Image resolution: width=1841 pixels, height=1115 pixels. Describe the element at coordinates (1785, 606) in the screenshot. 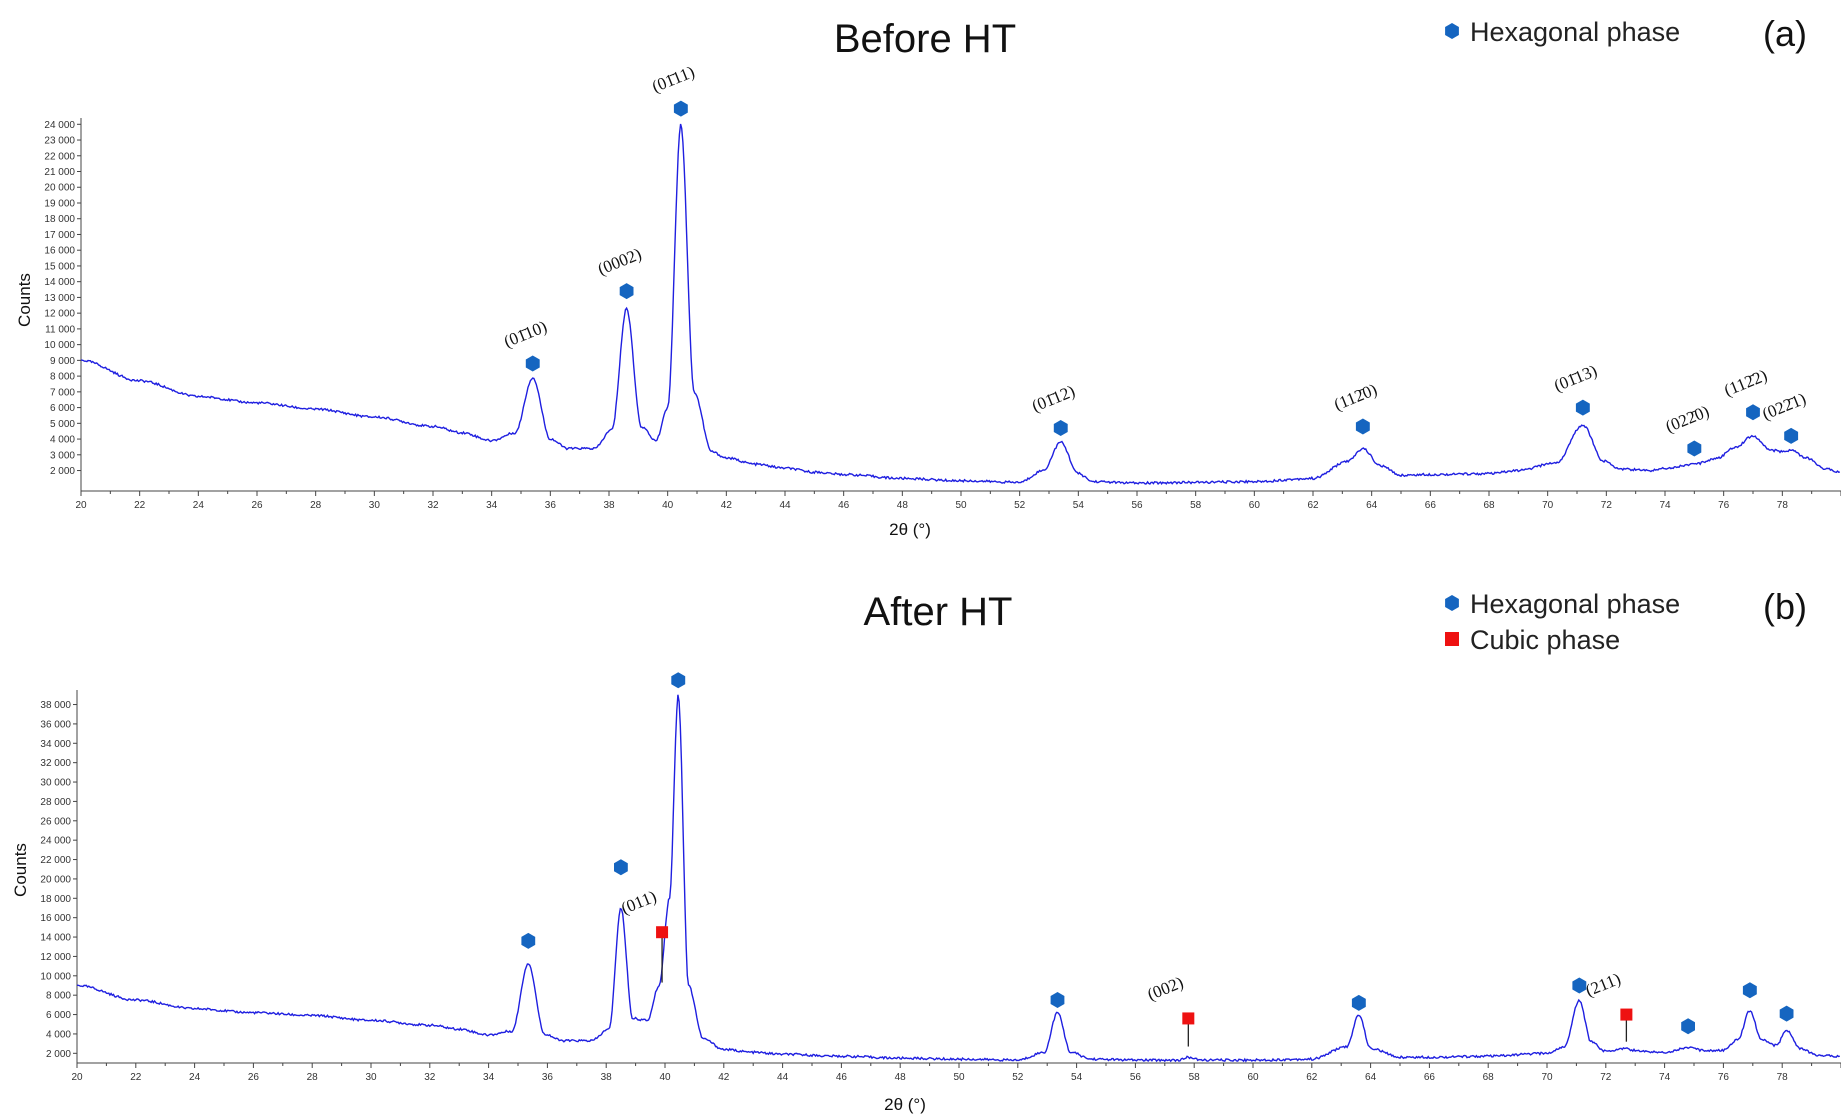

I see `panel-b-label: (b)` at that location.